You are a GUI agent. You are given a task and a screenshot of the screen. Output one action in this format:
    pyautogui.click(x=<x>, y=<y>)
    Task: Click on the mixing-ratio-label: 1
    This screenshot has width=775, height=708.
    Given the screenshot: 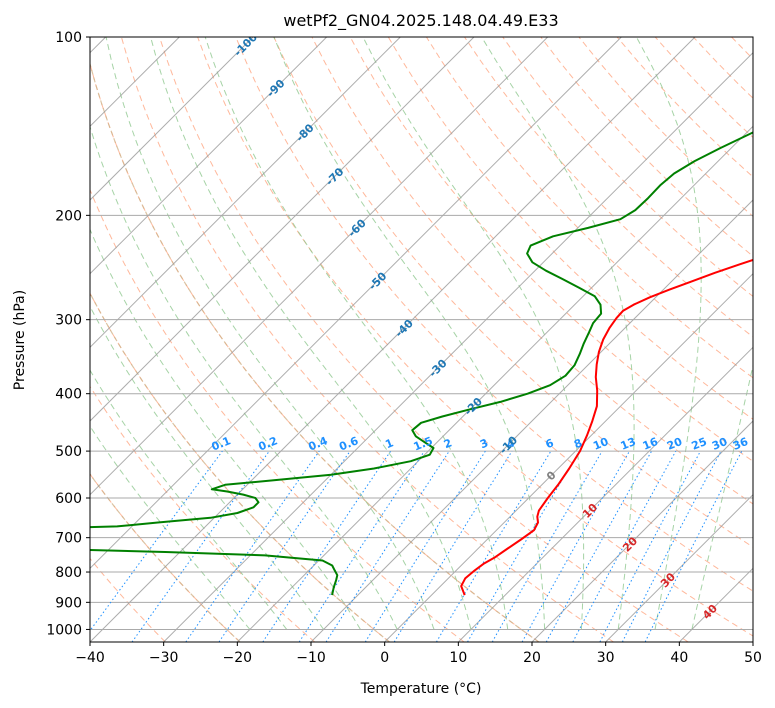 What is the action you would take?
    pyautogui.click(x=389, y=443)
    